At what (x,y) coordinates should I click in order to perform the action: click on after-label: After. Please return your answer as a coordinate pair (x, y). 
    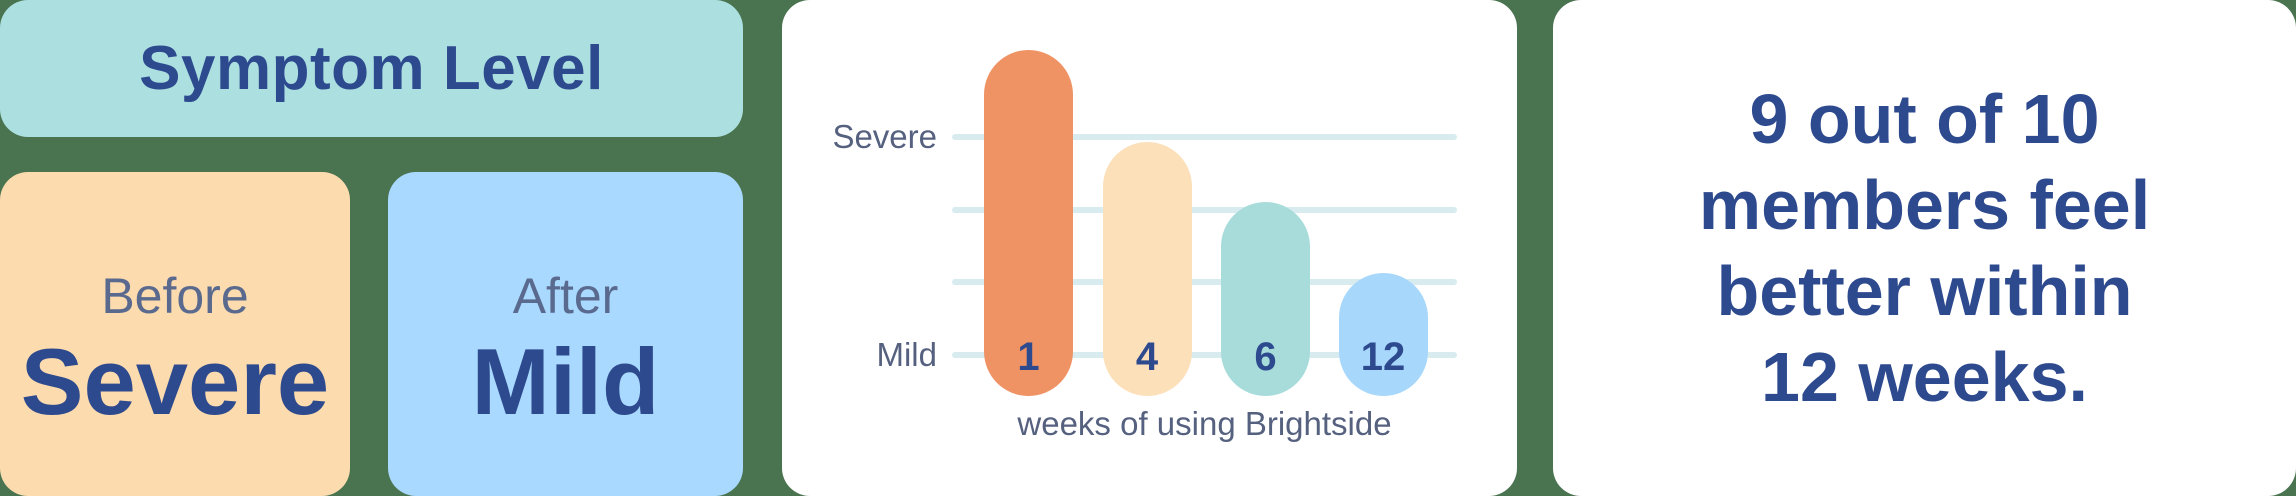
    Looking at the image, I should click on (565, 296).